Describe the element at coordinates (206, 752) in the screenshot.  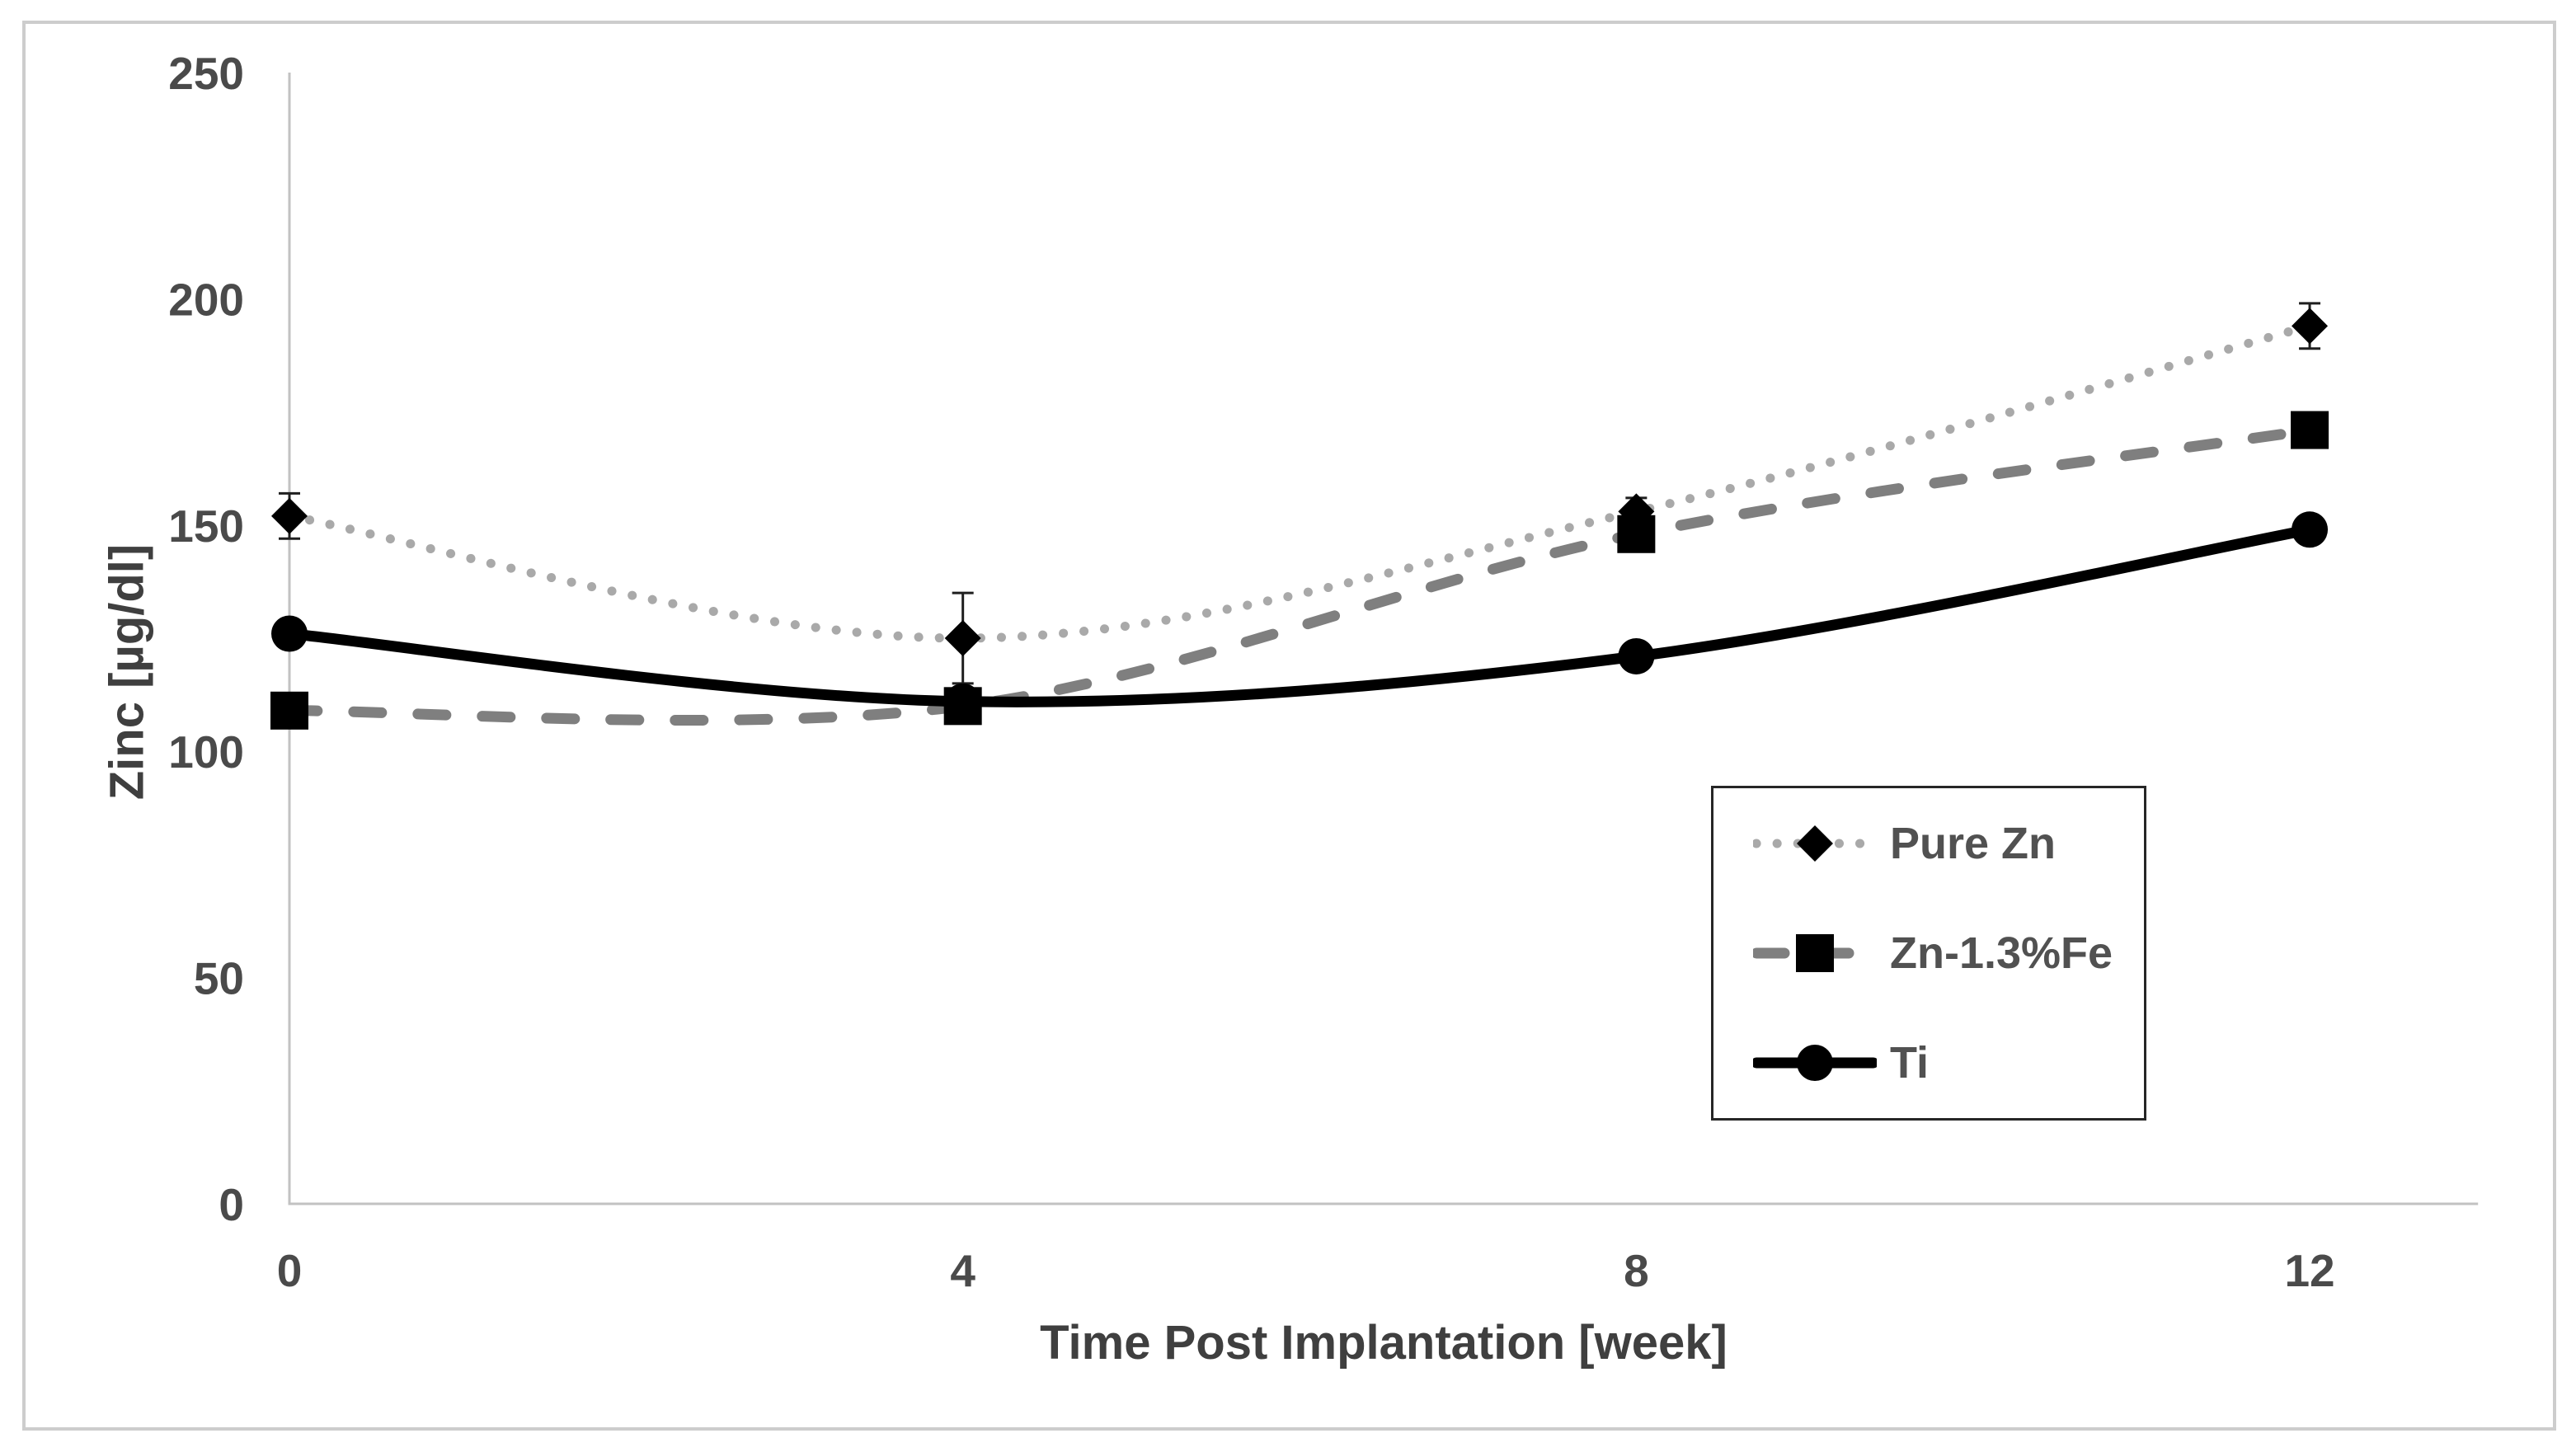
I see `y-tick-label-100: 100` at that location.